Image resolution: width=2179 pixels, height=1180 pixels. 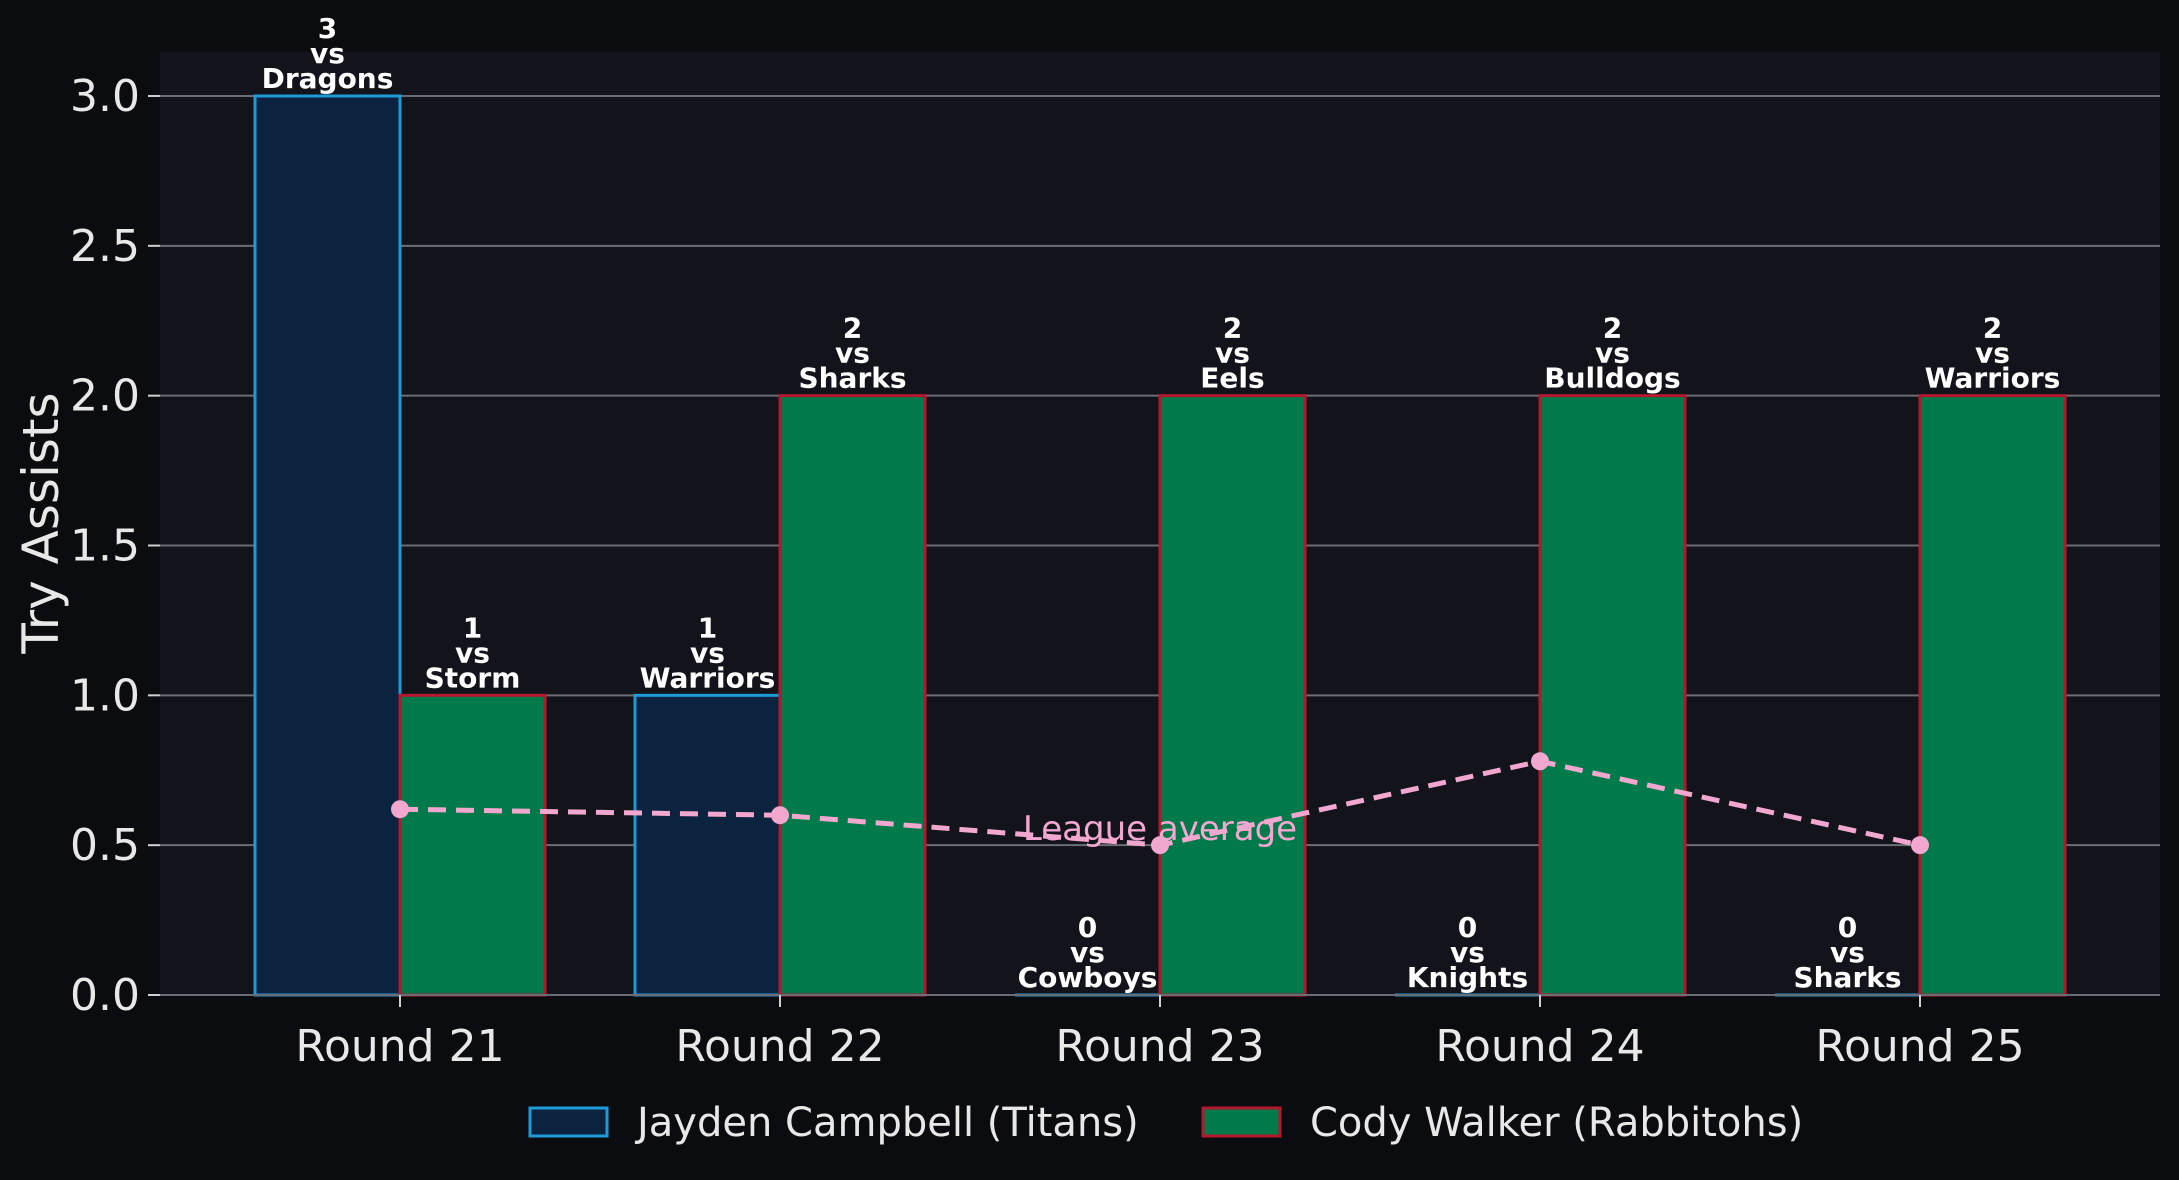 What do you see at coordinates (1160, 829) in the screenshot?
I see `league-average-label: League average` at bounding box center [1160, 829].